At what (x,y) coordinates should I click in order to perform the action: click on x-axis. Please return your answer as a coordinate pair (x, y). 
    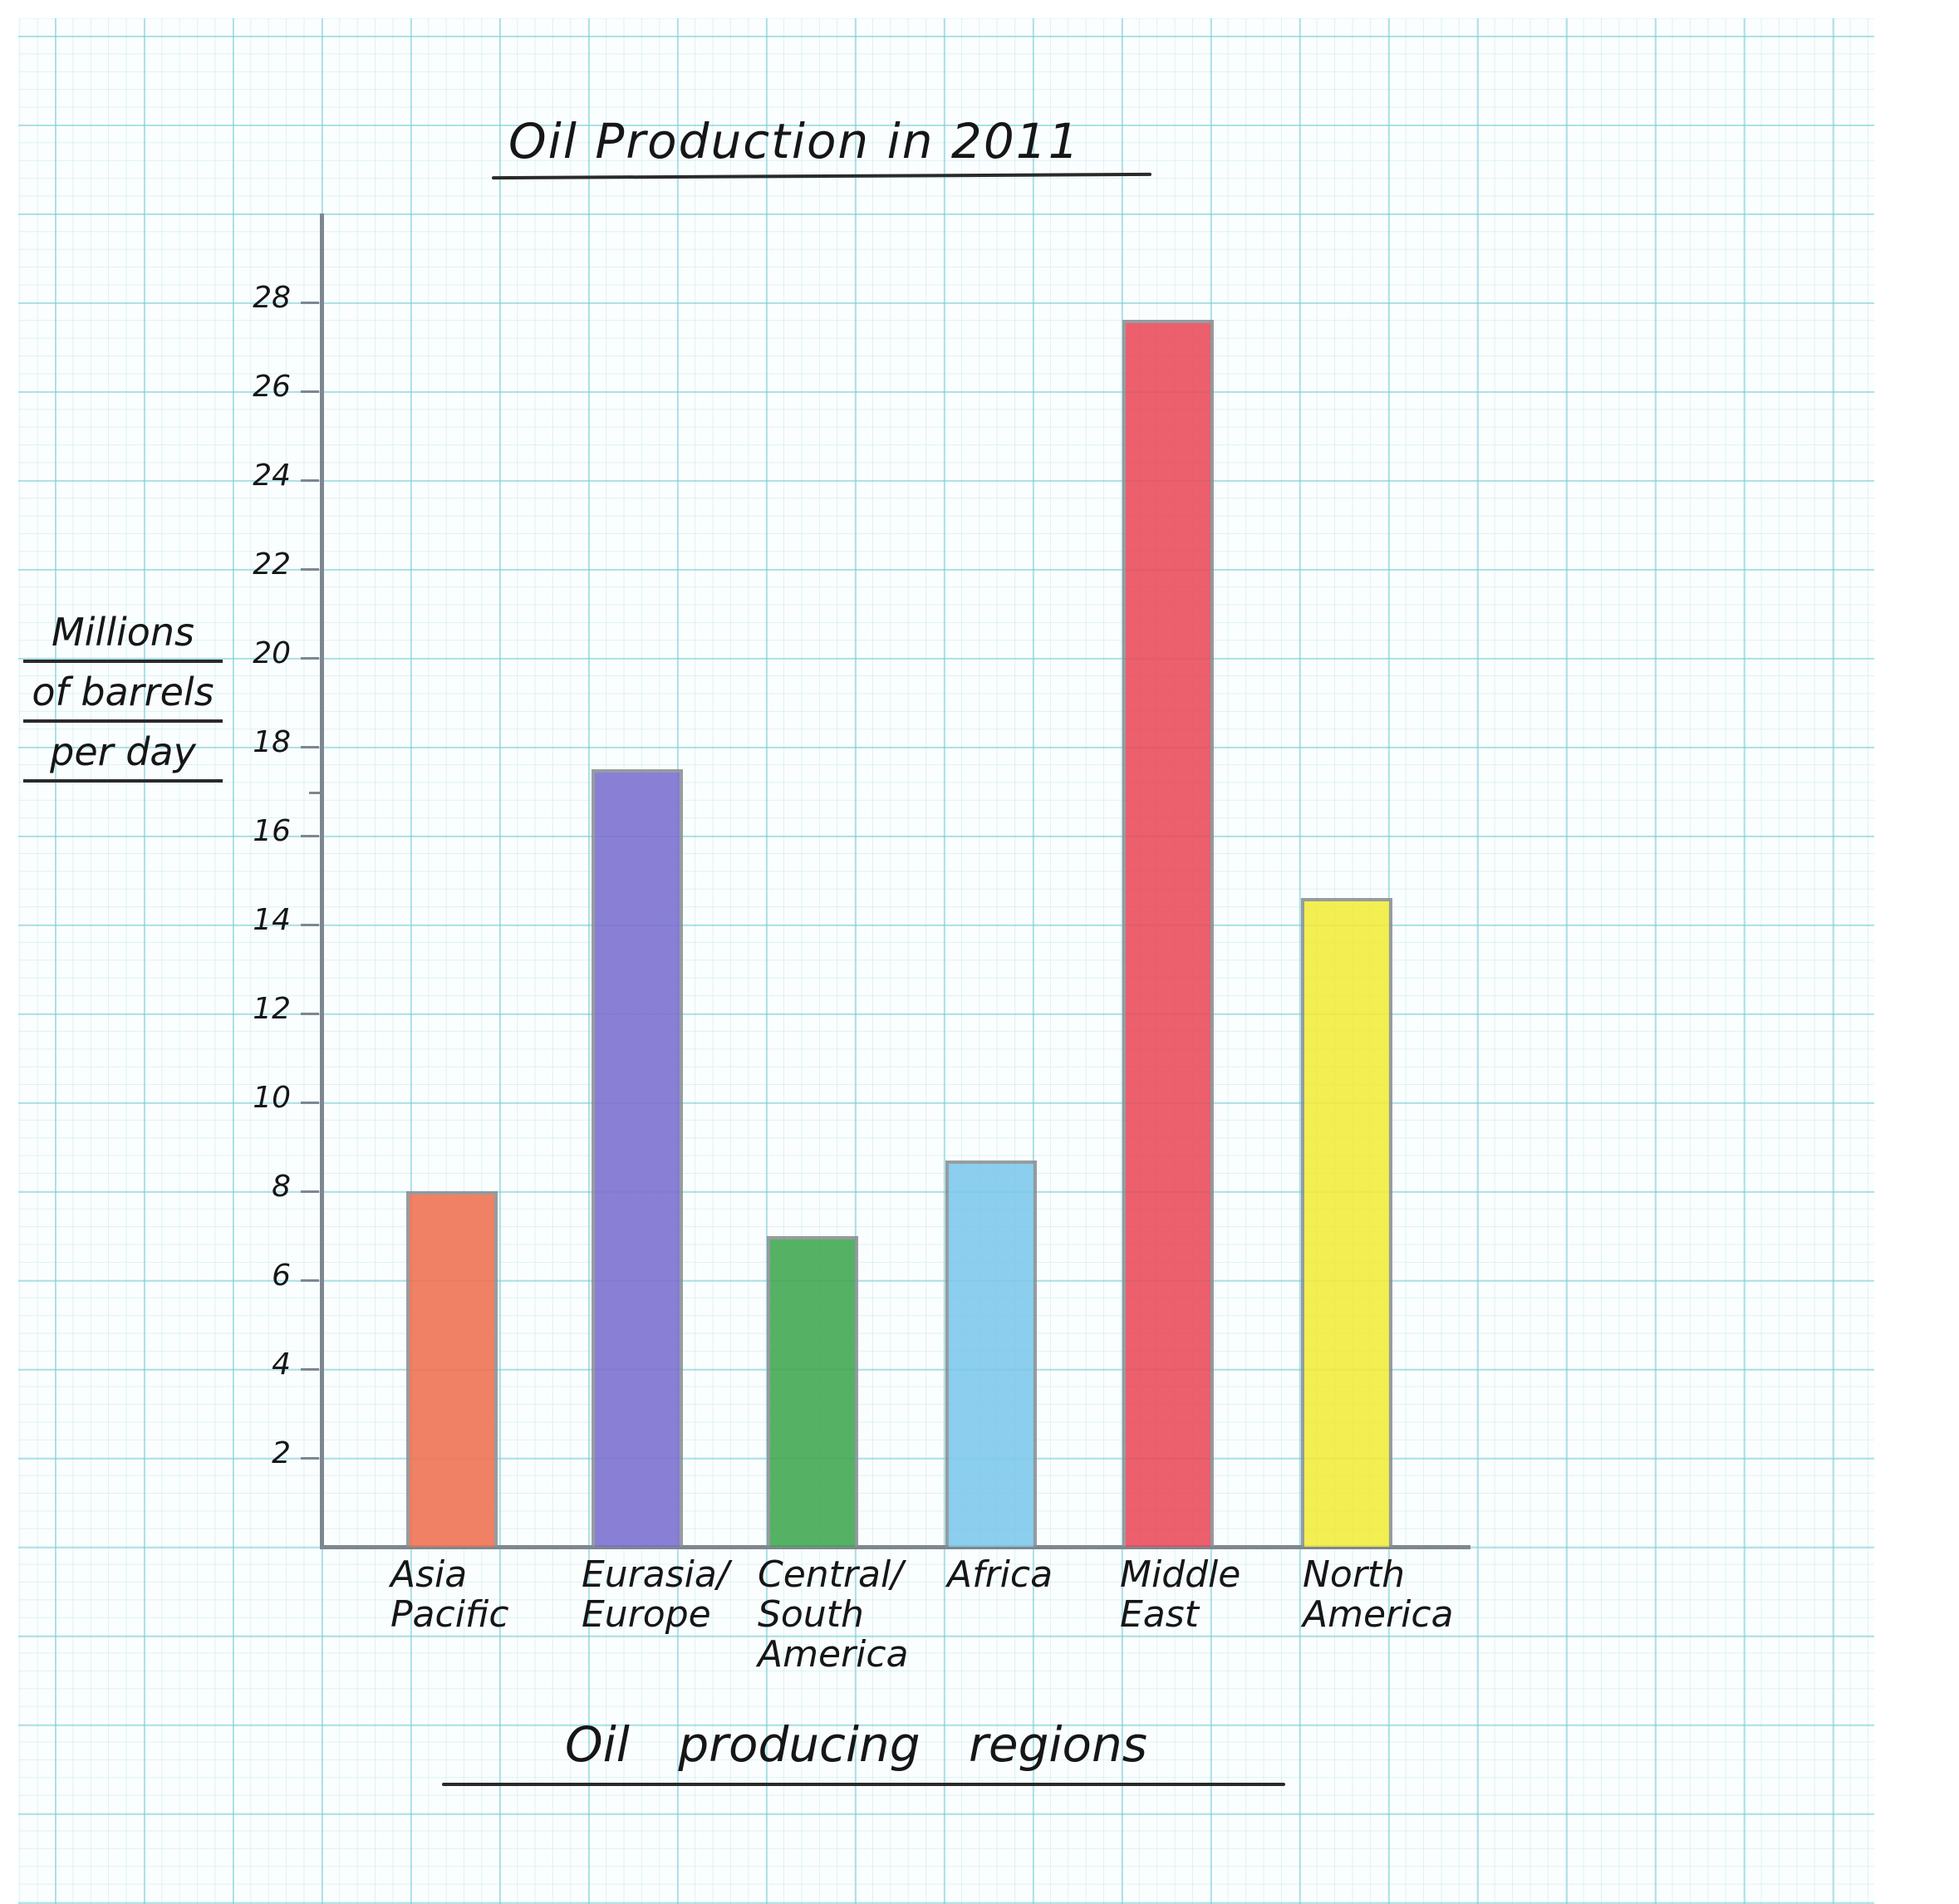
    Looking at the image, I should click on (895, 1547).